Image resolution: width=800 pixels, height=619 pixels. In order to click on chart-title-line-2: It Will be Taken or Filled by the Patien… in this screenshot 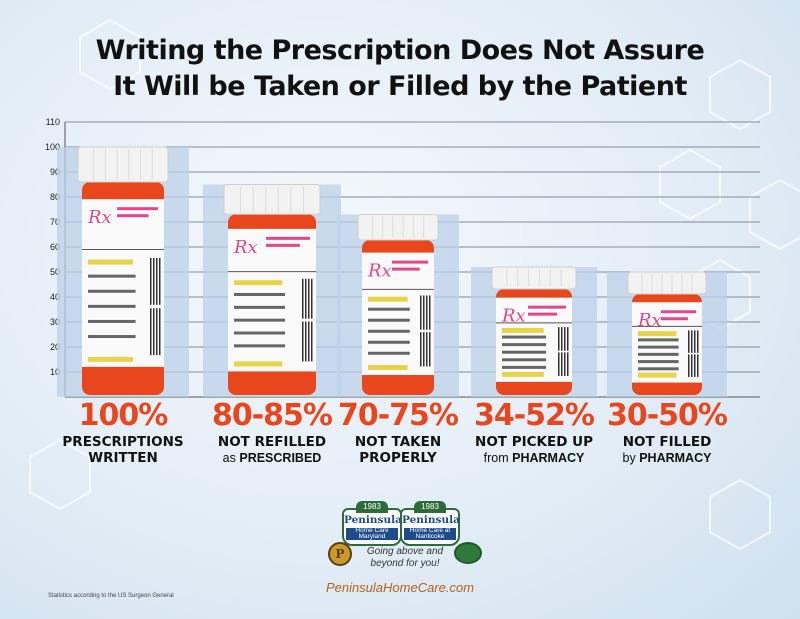, I will do `click(400, 86)`.